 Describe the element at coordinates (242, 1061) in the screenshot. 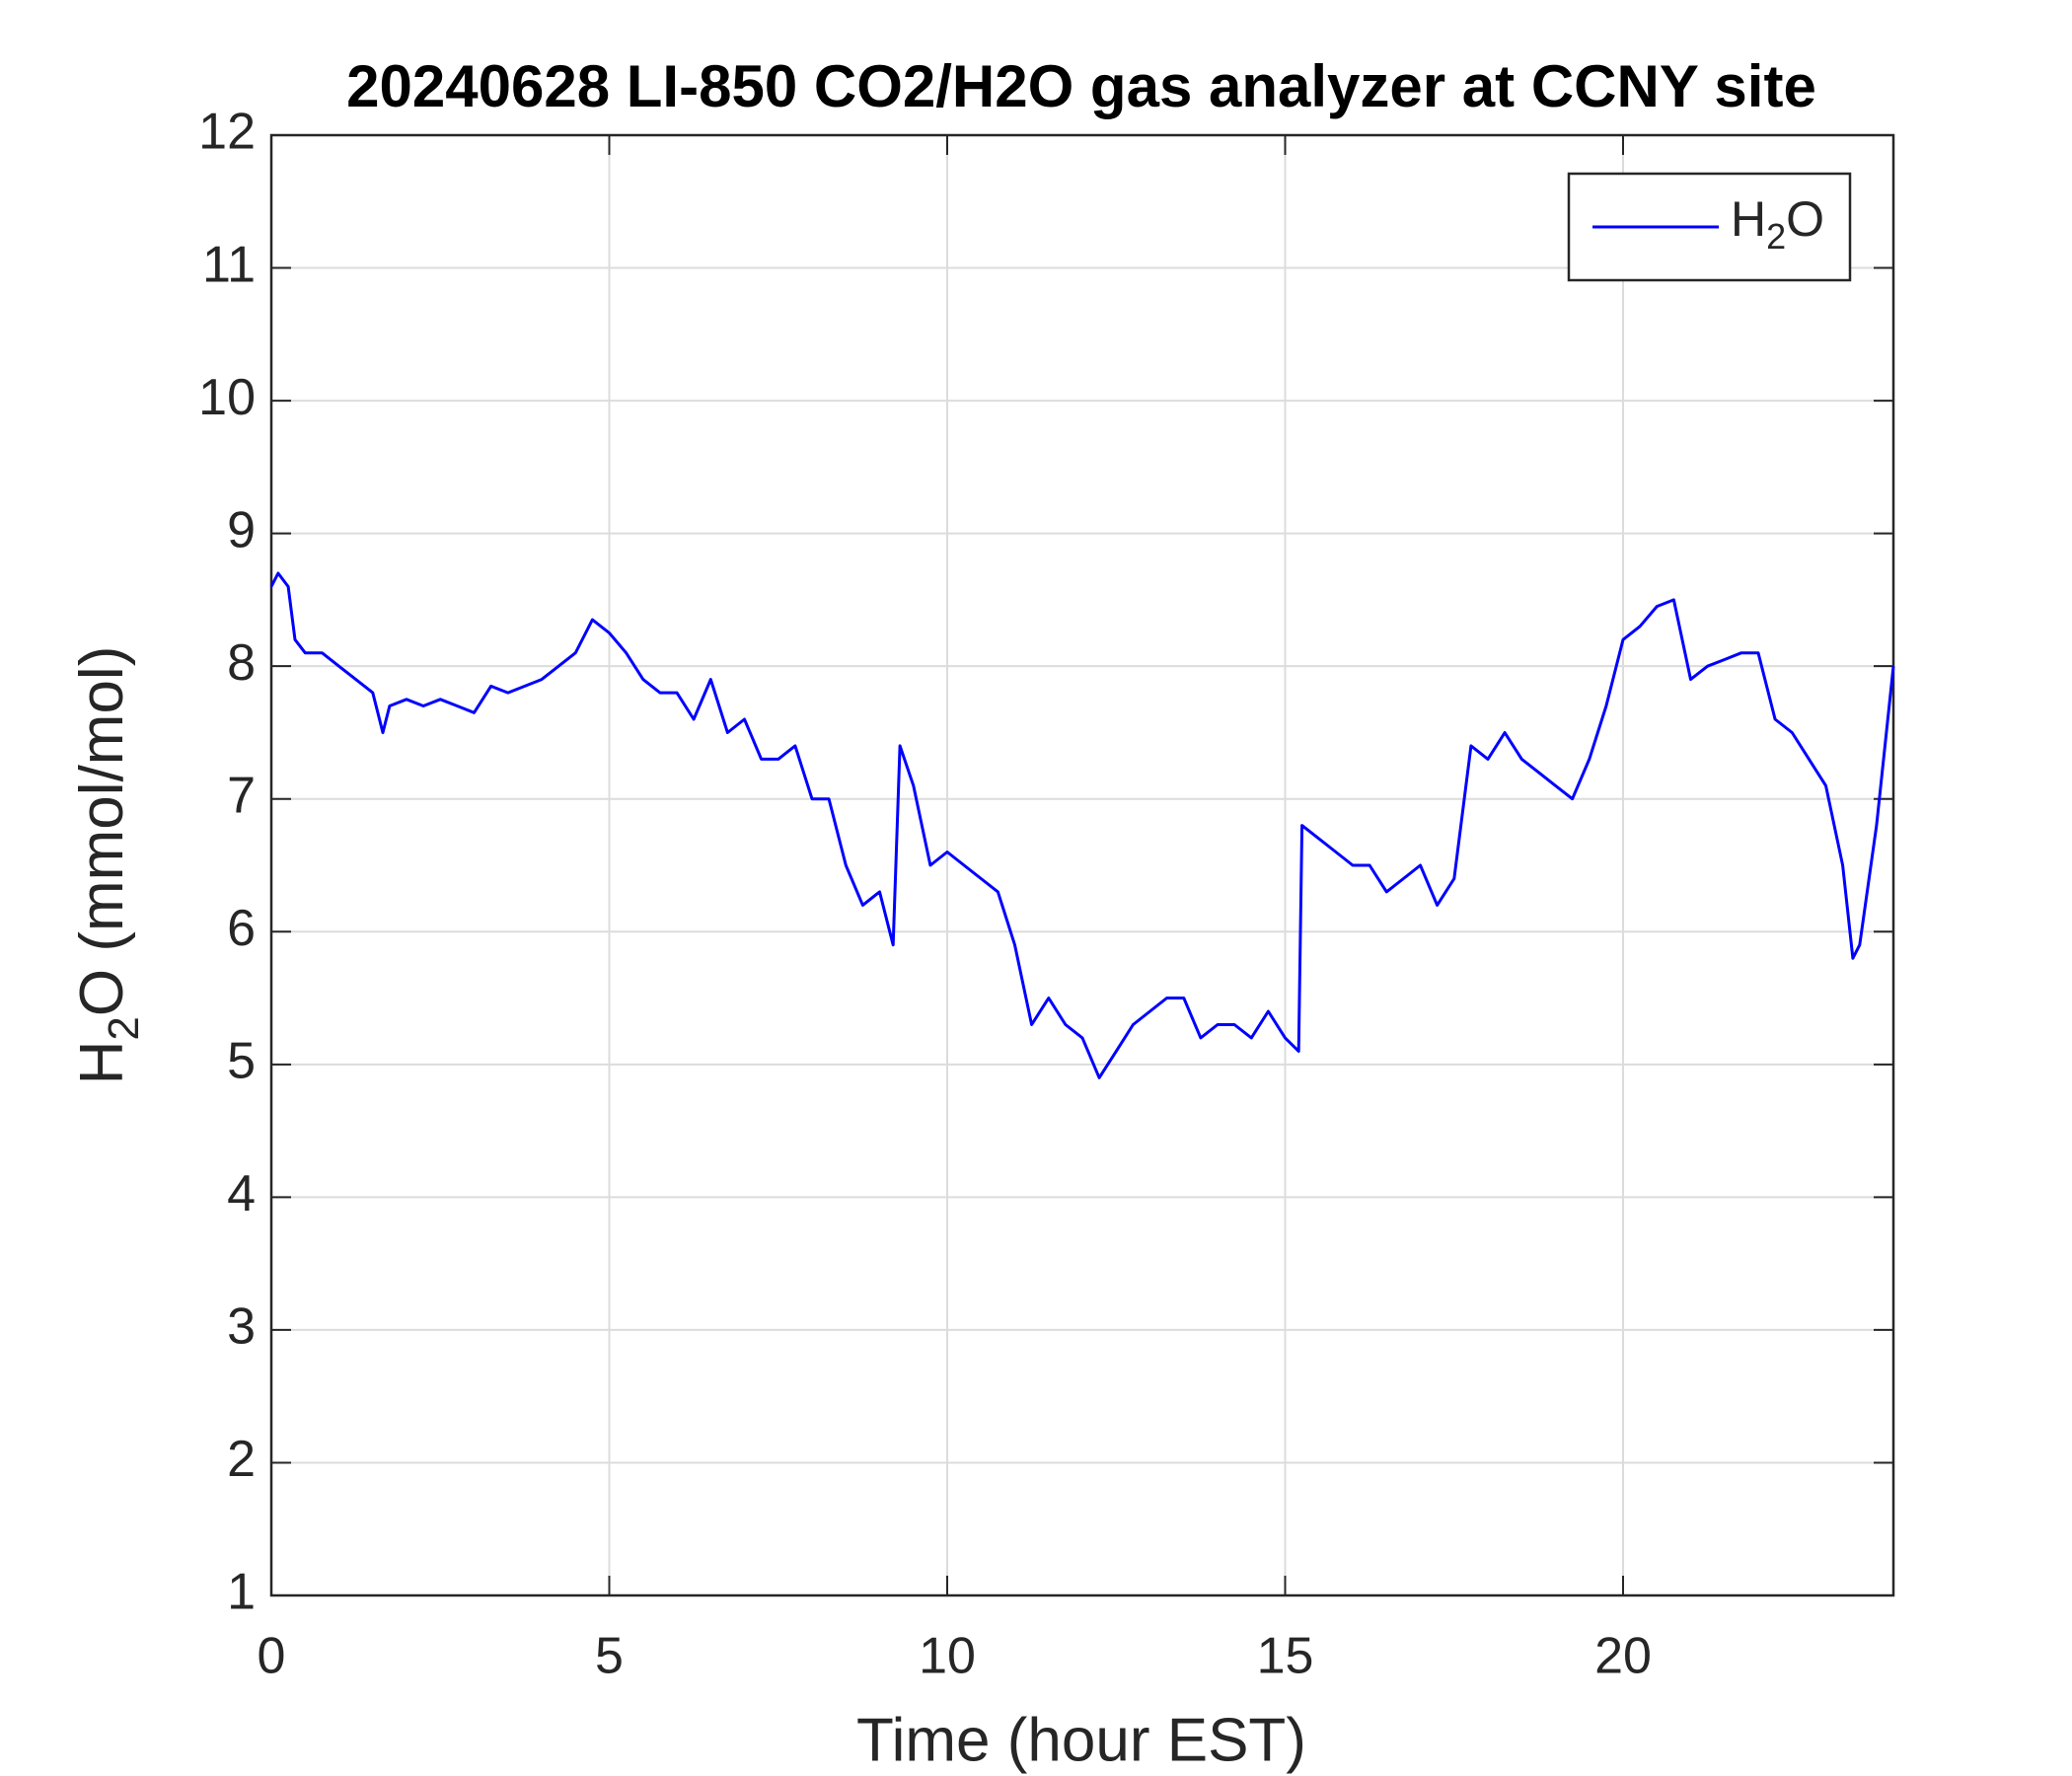

I see `y-tick-label: 5` at that location.